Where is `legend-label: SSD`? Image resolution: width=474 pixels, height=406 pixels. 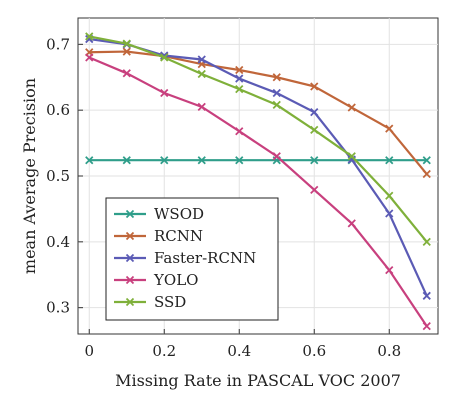
legend-label: SSD is located at coordinates (170, 302).